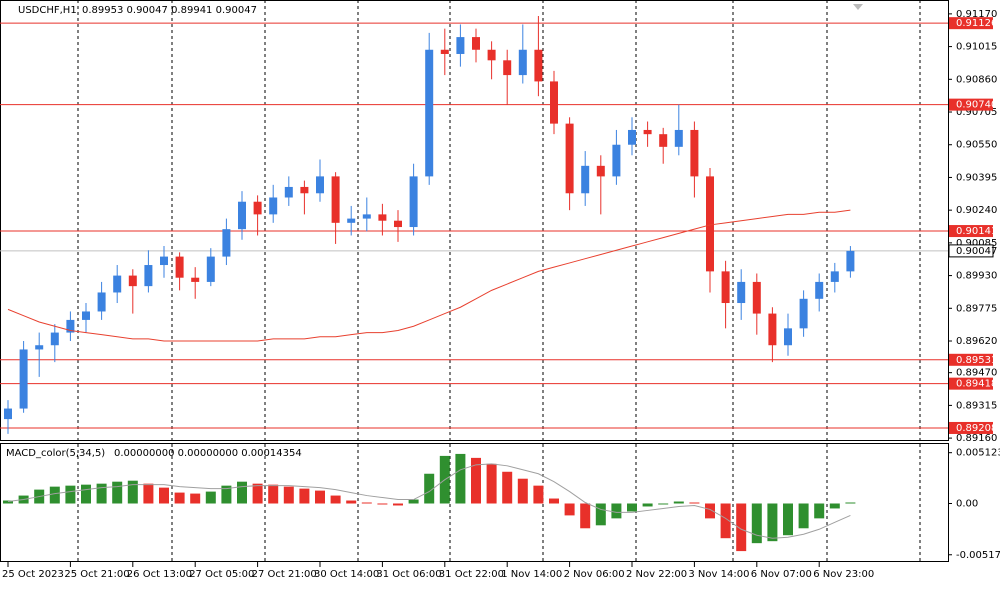 Image resolution: width=1000 pixels, height=591 pixels. What do you see at coordinates (976, 14) in the screenshot?
I see `y-tick-label: 0.91170` at bounding box center [976, 14].